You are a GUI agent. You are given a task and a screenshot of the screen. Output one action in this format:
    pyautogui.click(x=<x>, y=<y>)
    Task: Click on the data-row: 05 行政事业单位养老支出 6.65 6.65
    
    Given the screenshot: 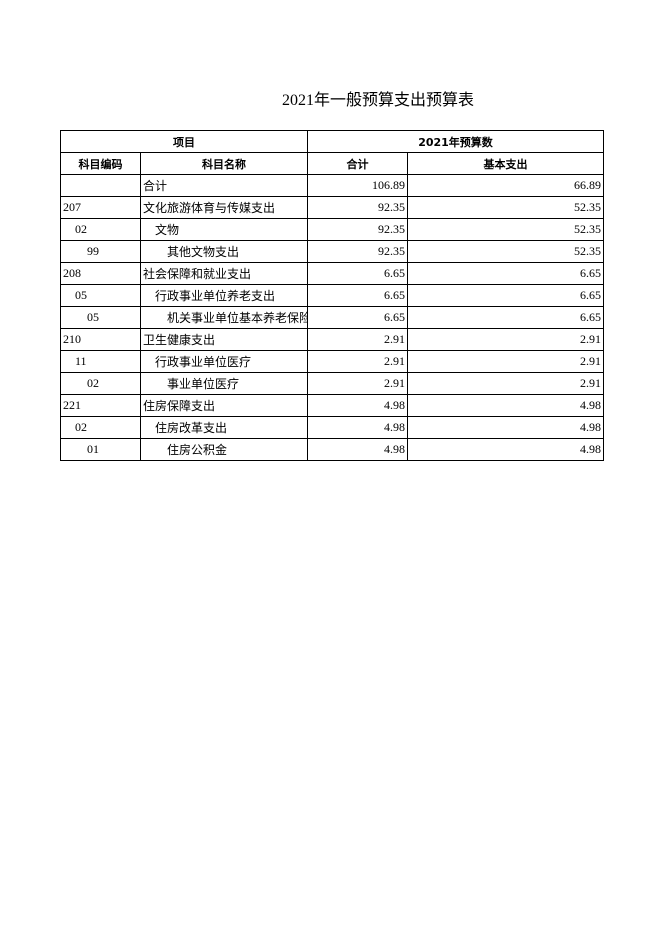 What is the action you would take?
    pyautogui.click(x=332, y=295)
    